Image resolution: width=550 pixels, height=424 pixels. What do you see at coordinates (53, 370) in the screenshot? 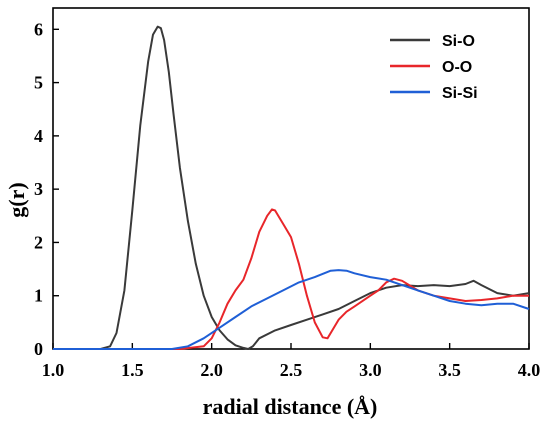
I see `x-tick-label: 1.0` at bounding box center [53, 370].